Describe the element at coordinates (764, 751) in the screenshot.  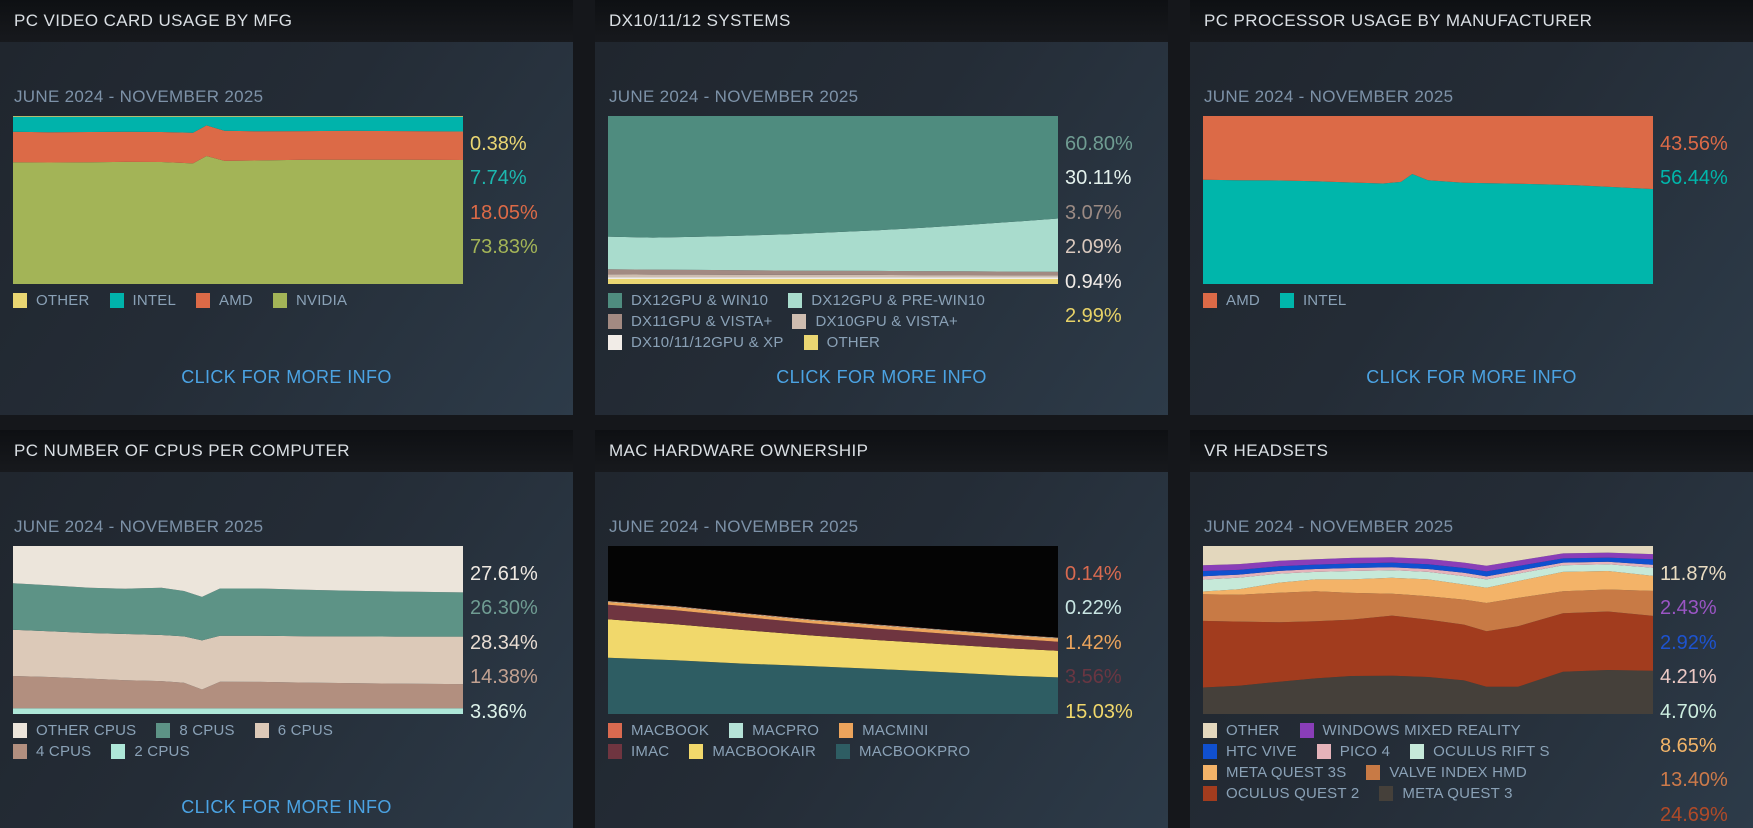
I see `legend-label: MACBOOKAIR` at that location.